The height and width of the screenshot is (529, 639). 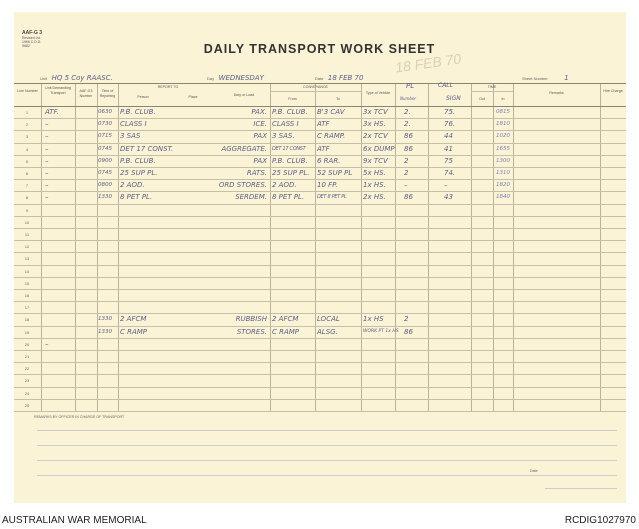 I want to click on table-row: 23, so click(x=320, y=380).